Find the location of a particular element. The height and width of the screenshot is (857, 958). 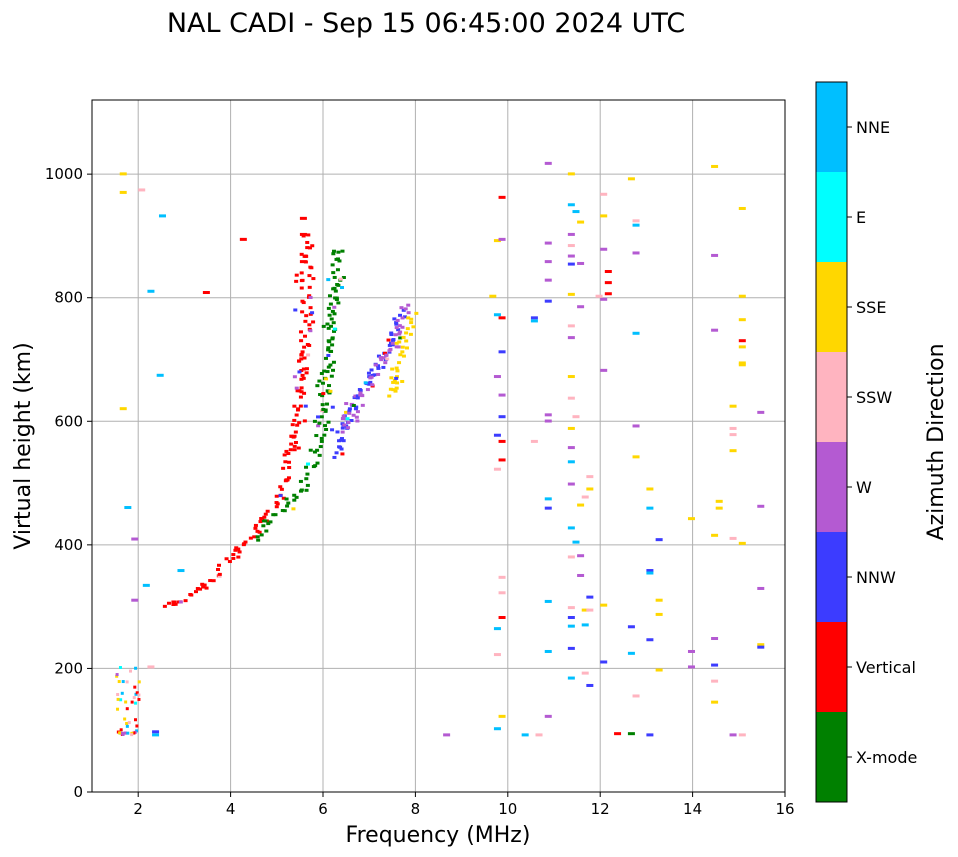

colorbar: X-mode Vertical NNW W SSW SSE E NNE is located at coordinates (866, 442).